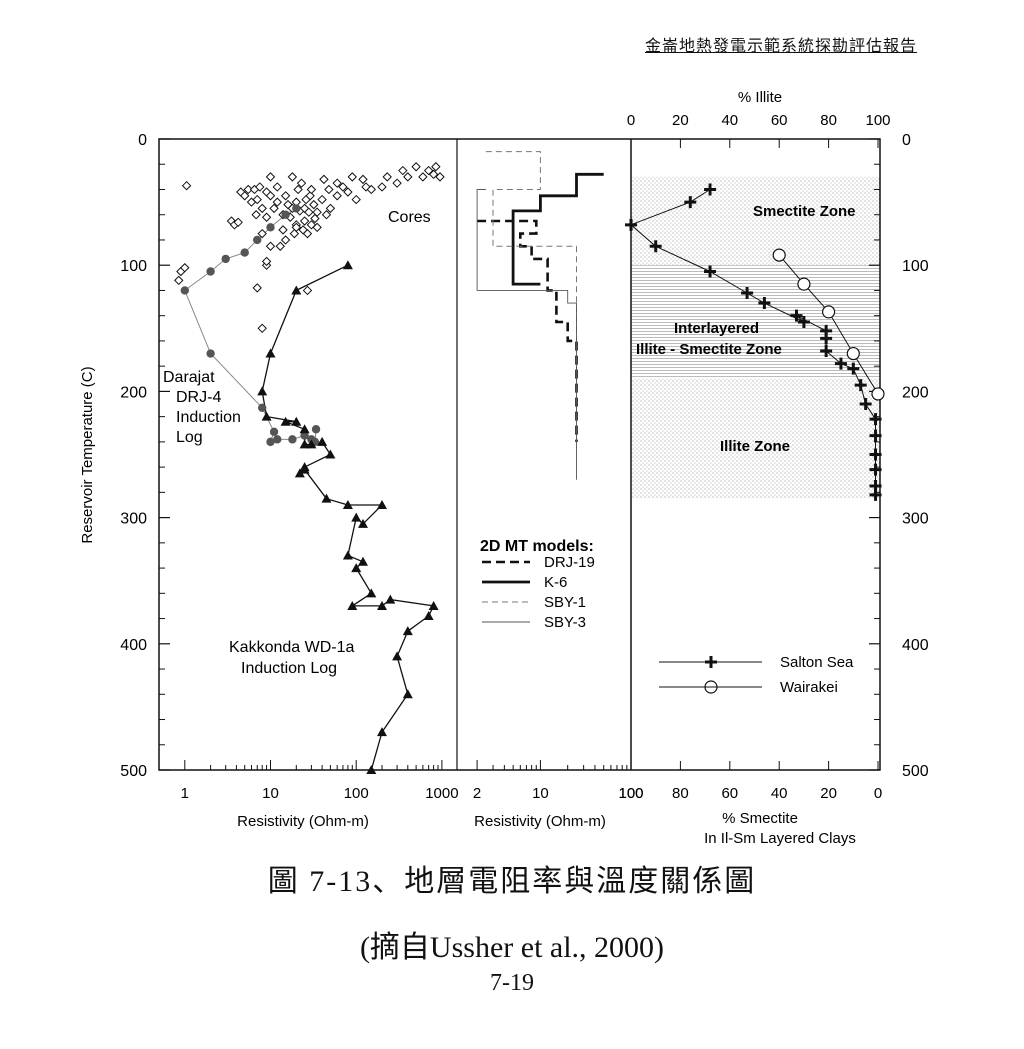 The image size is (1024, 1049). Describe the element at coordinates (915, 519) in the screenshot. I see `right-y-tick-label: 300` at that location.